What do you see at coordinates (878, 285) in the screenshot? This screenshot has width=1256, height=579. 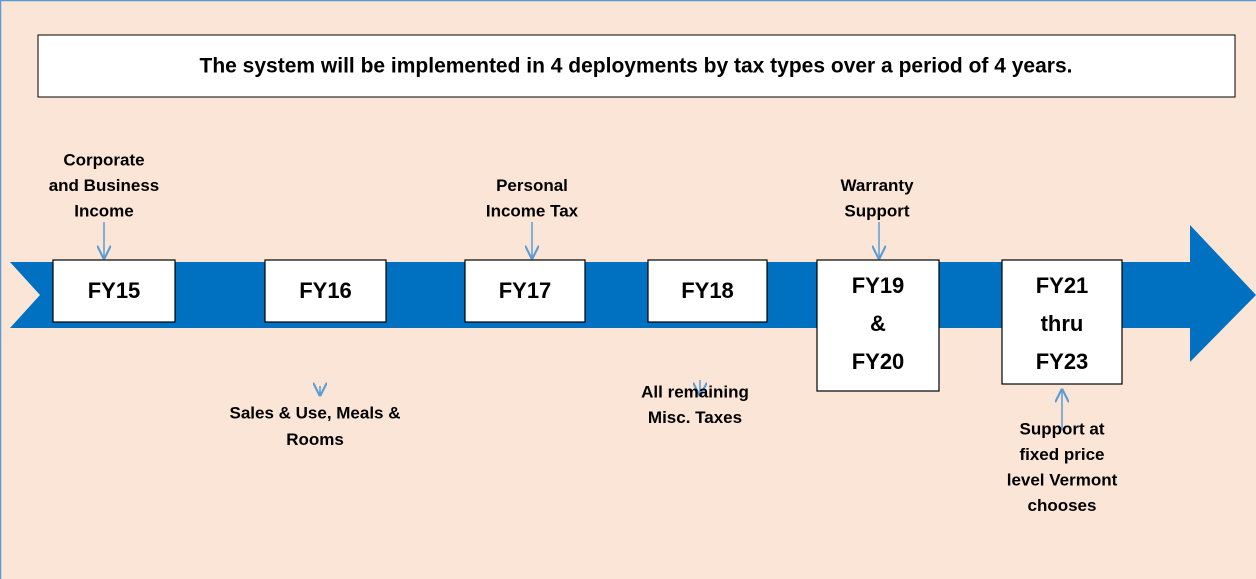 I see `deployment-label: FY19` at bounding box center [878, 285].